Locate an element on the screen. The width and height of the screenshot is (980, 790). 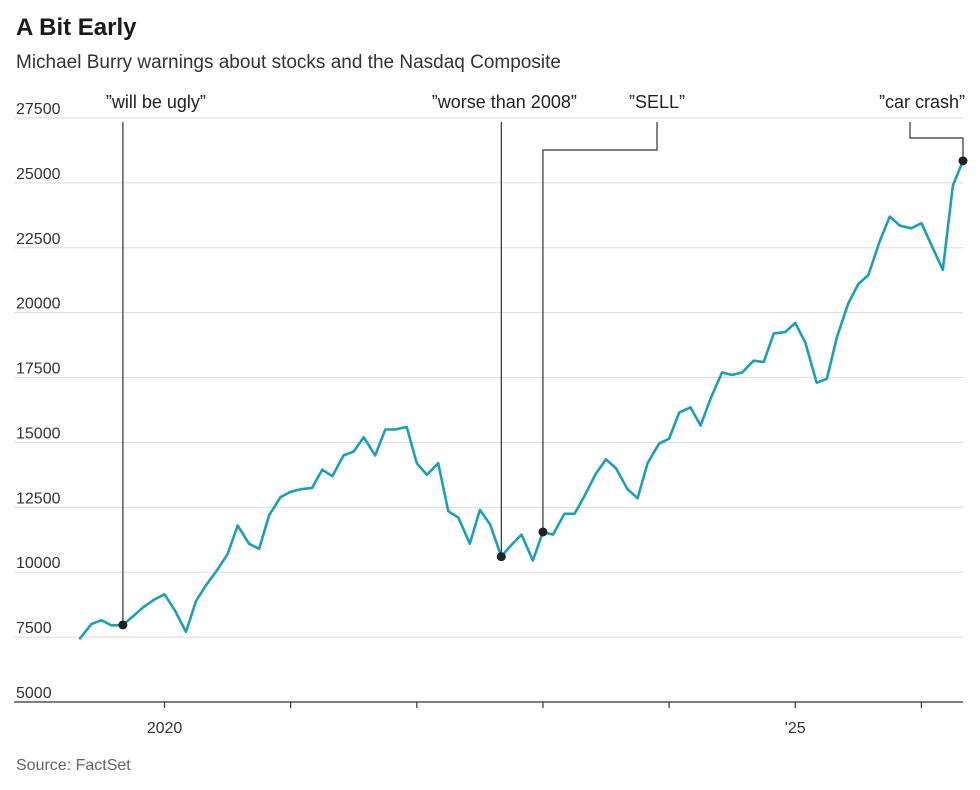
y-tick-label: 7500 is located at coordinates (34, 628).